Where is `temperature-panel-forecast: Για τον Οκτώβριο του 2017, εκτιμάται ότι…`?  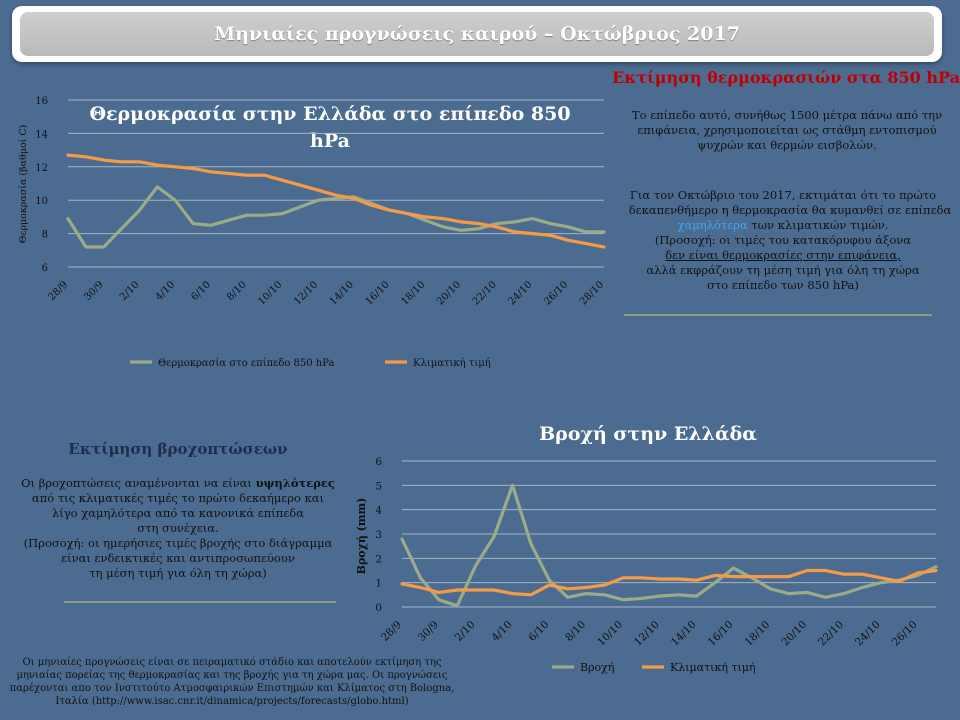 temperature-panel-forecast: Για τον Οκτώβριο του 2017, εκτιμάται ότι… is located at coordinates (783, 240).